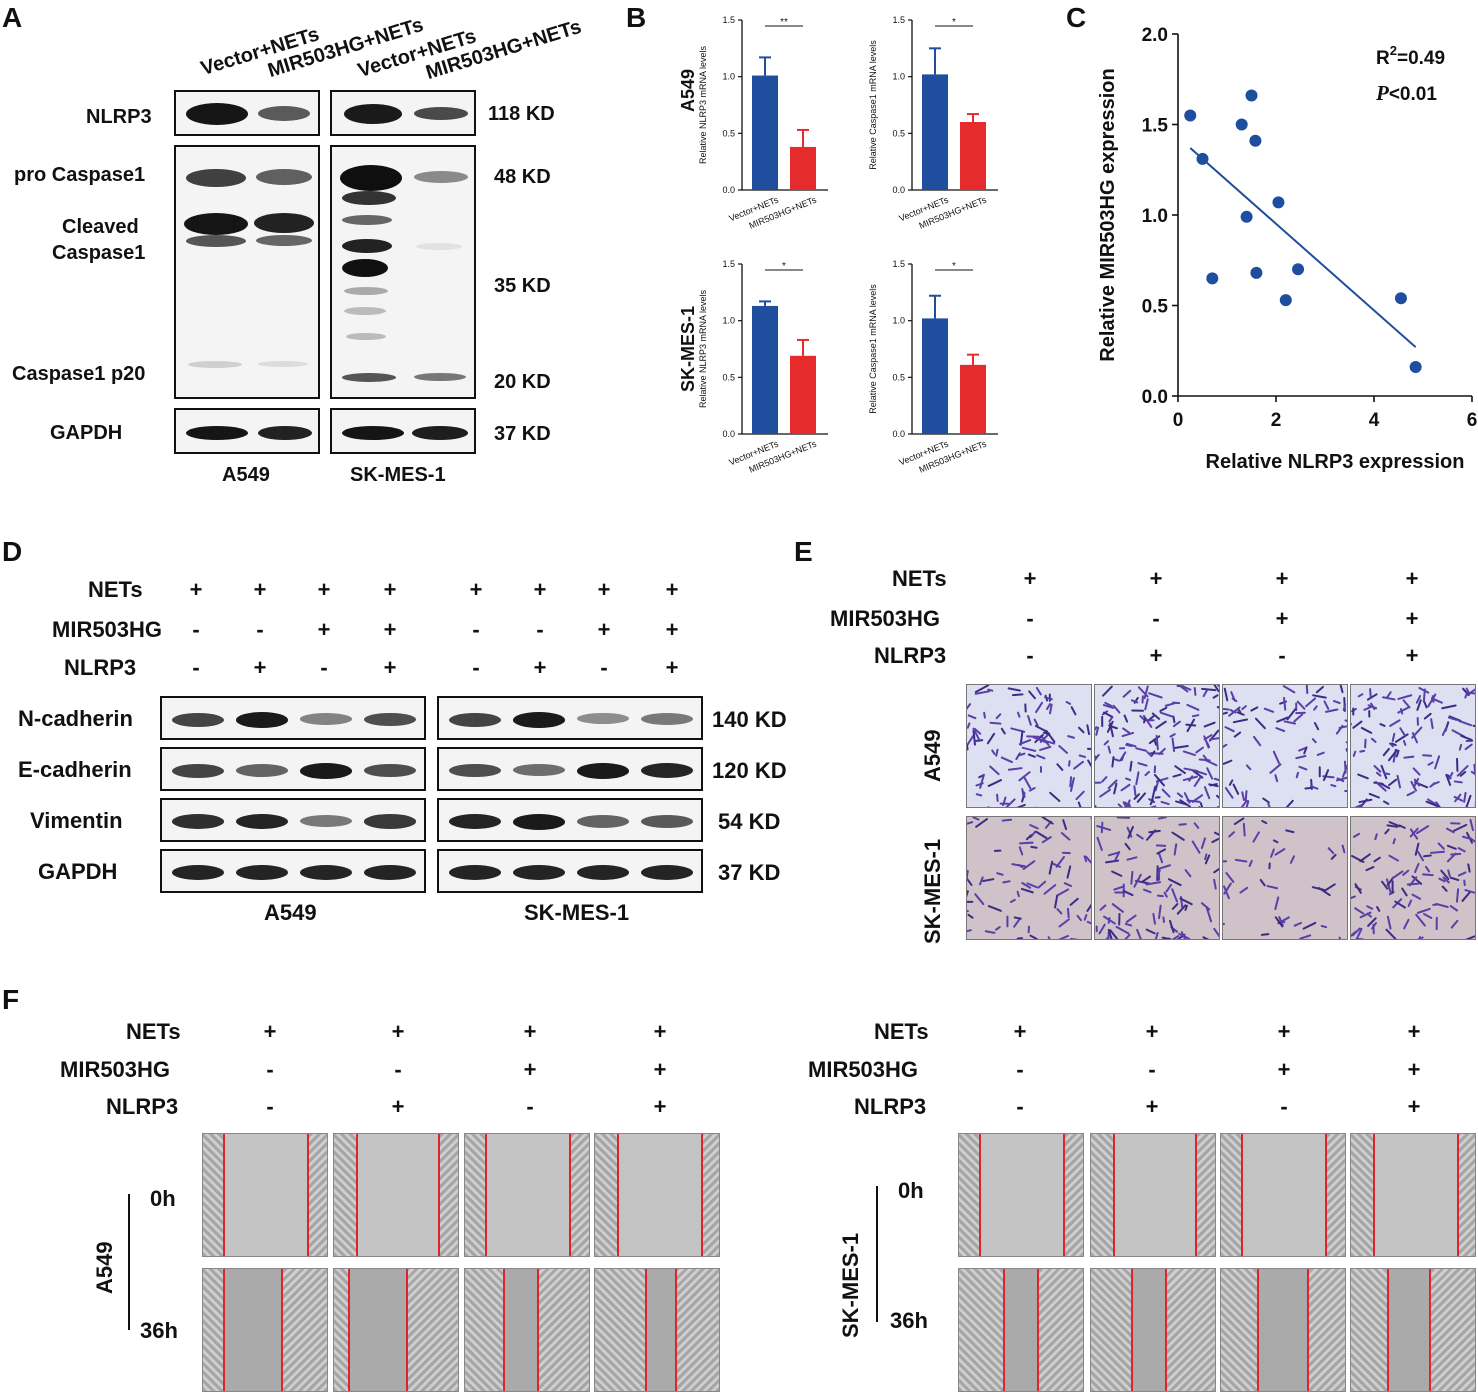 The height and width of the screenshot is (1394, 1478). Describe the element at coordinates (12, 17) in the screenshot. I see `panel-letter-a: A` at that location.